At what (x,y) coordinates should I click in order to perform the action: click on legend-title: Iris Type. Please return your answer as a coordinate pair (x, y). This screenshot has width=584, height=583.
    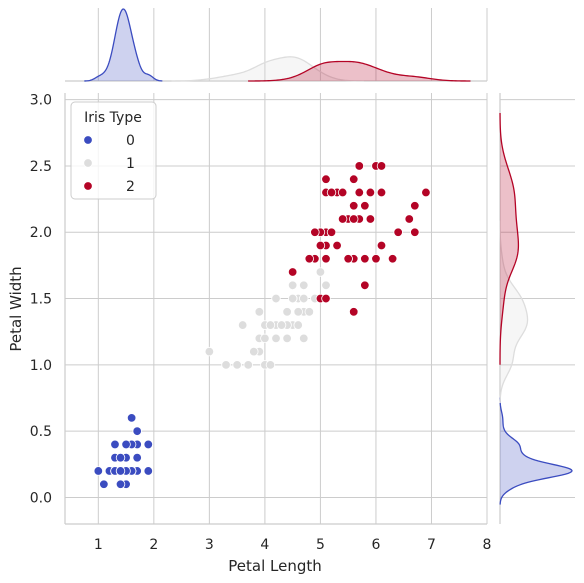
    Looking at the image, I should click on (113, 118).